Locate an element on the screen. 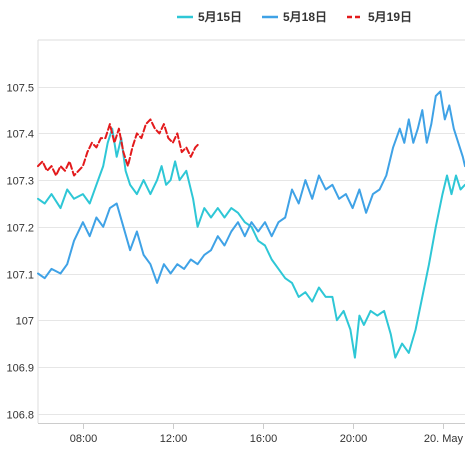 The width and height of the screenshot is (465, 465). legend-label: 5月19日 is located at coordinates (390, 17).